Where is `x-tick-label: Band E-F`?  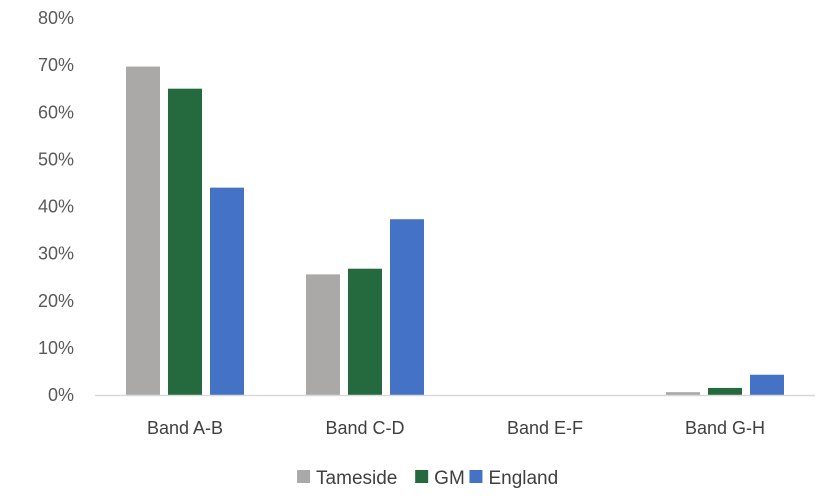 x-tick-label: Band E-F is located at coordinates (545, 428).